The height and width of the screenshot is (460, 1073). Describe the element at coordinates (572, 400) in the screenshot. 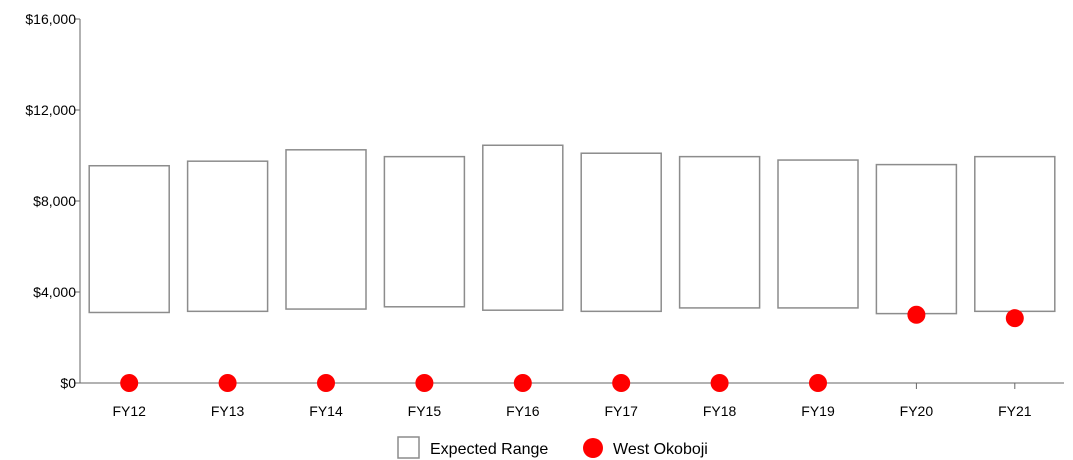

I see `x-axis: FY12 FY13 FY14 FY15 FY16 FY17 FY18 FY19 FY20 FY21` at that location.